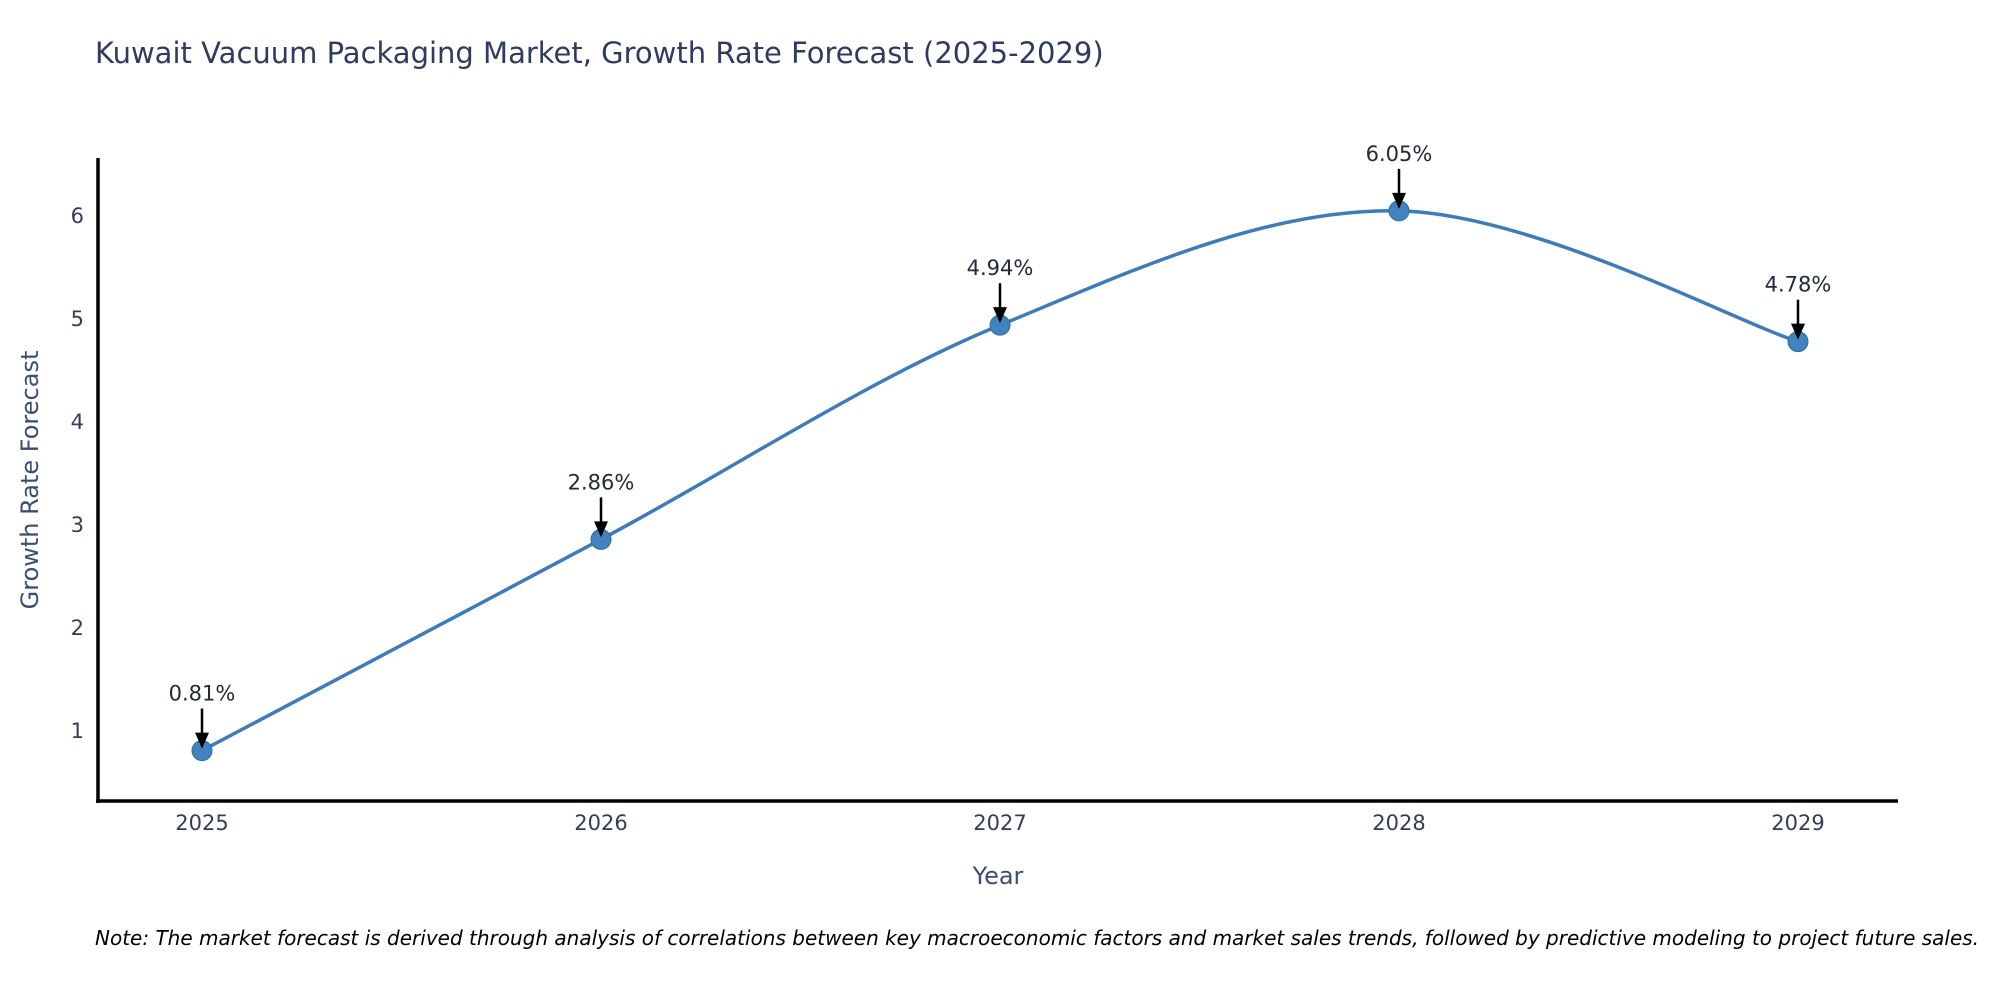 Image resolution: width=2000 pixels, height=1000 pixels. What do you see at coordinates (998, 876) in the screenshot?
I see `x-axis-title: Year` at bounding box center [998, 876].